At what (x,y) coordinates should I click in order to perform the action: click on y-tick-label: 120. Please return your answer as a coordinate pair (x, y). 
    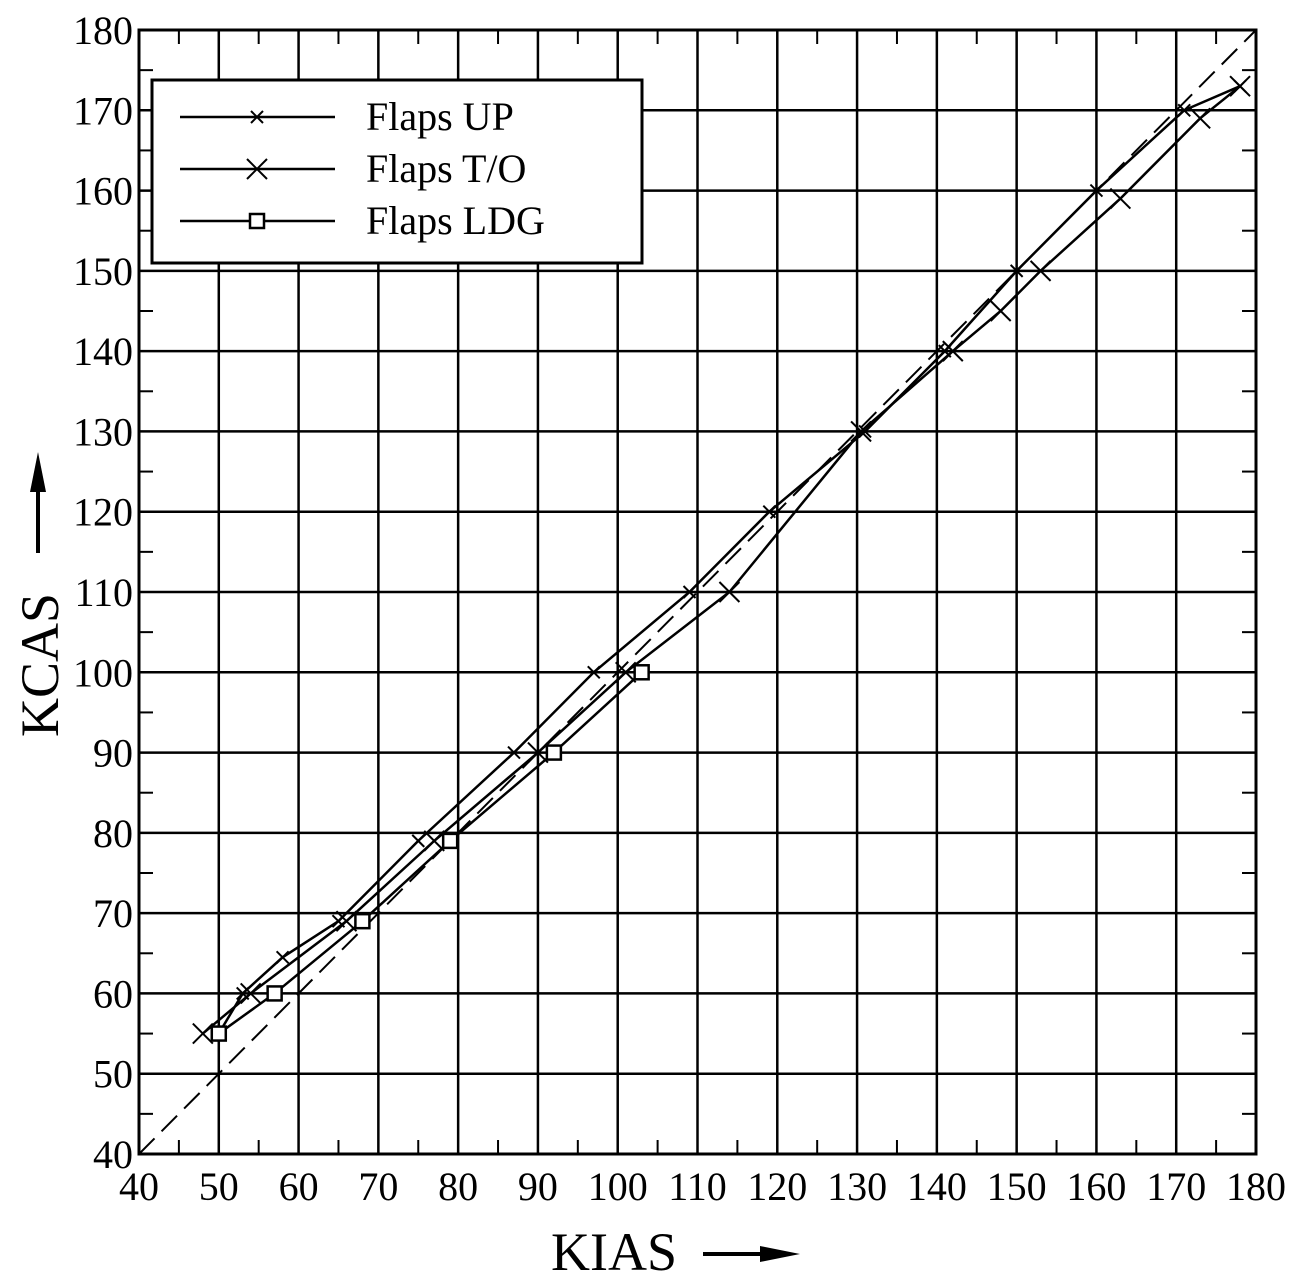
    Looking at the image, I should click on (103, 512).